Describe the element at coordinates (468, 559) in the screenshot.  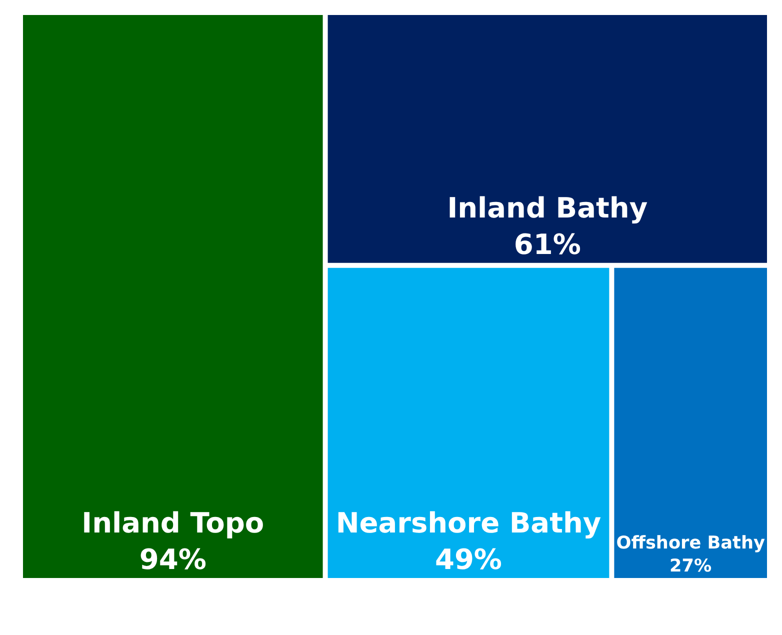
I see `data-label: 49%` at that location.